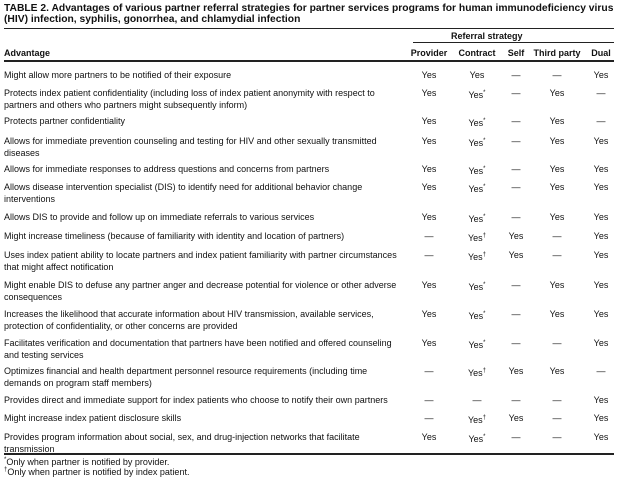 This screenshot has height=482, width=641. What do you see at coordinates (65, 121) in the screenshot?
I see `advantage-cell: Protects partner confidentiality` at bounding box center [65, 121].